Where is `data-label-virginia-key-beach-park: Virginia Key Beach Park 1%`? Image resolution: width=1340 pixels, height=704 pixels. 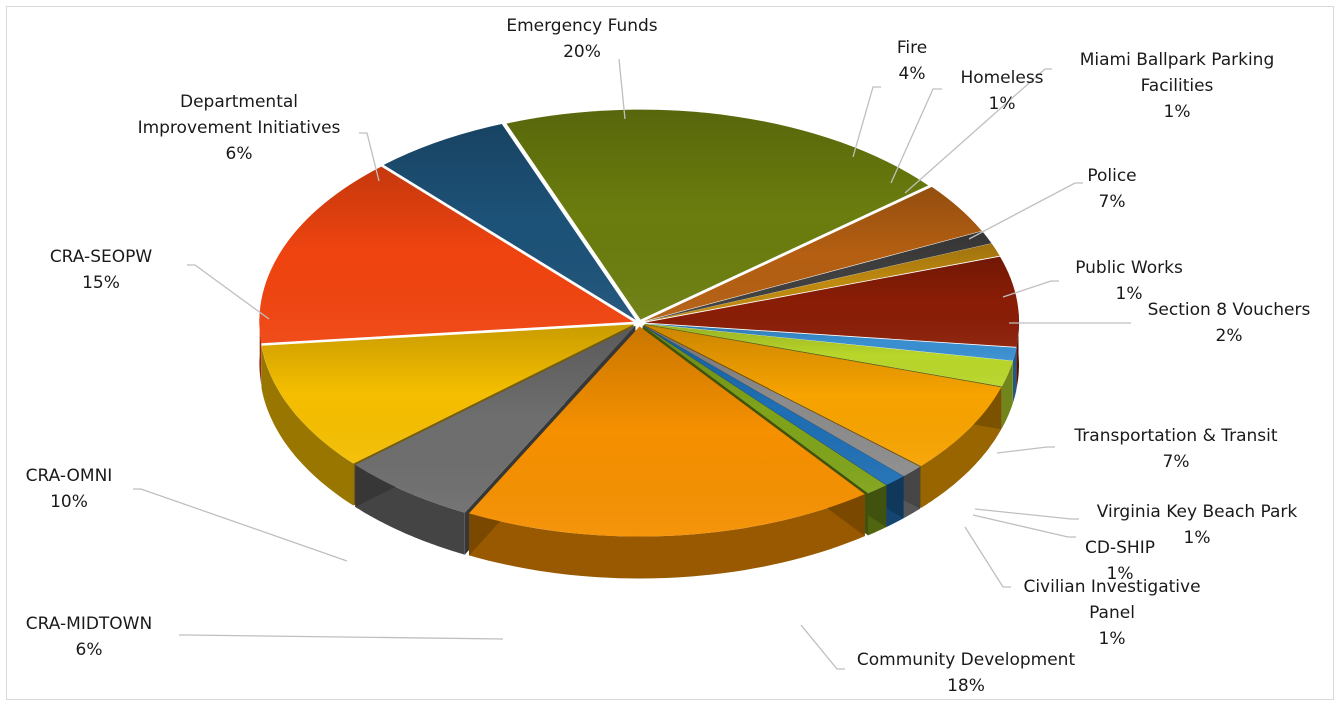
data-label-virginia-key-beach-park: Virginia Key Beach Park 1% is located at coordinates (1197, 525).